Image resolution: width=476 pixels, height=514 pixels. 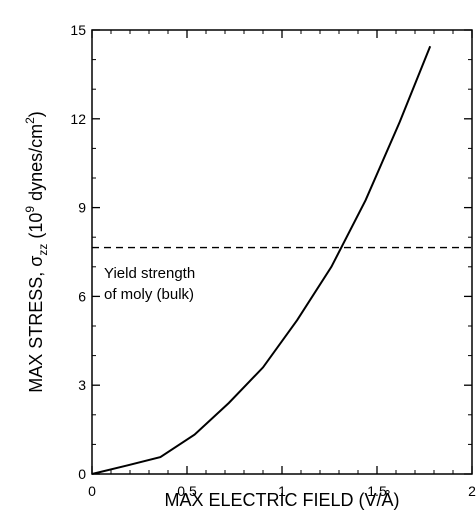 I want to click on x-tick-label: 2, so click(x=472, y=491).